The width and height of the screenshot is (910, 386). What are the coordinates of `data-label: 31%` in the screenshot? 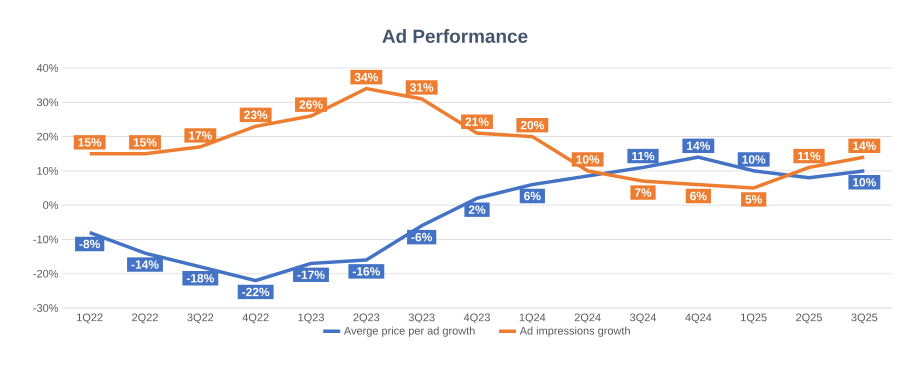 It's located at (422, 87).